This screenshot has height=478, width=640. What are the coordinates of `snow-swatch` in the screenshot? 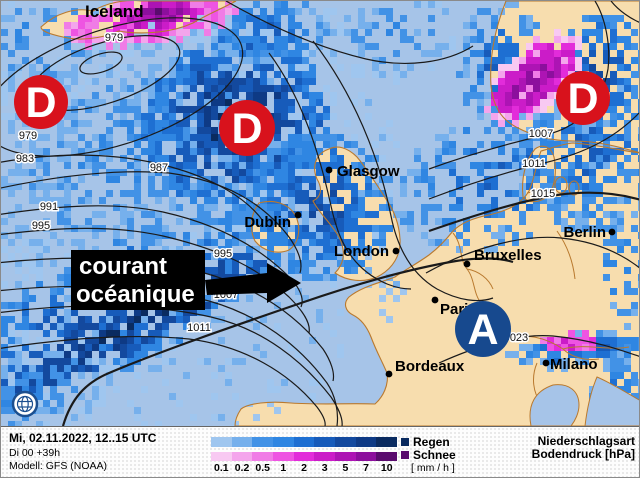 It's located at (405, 455).